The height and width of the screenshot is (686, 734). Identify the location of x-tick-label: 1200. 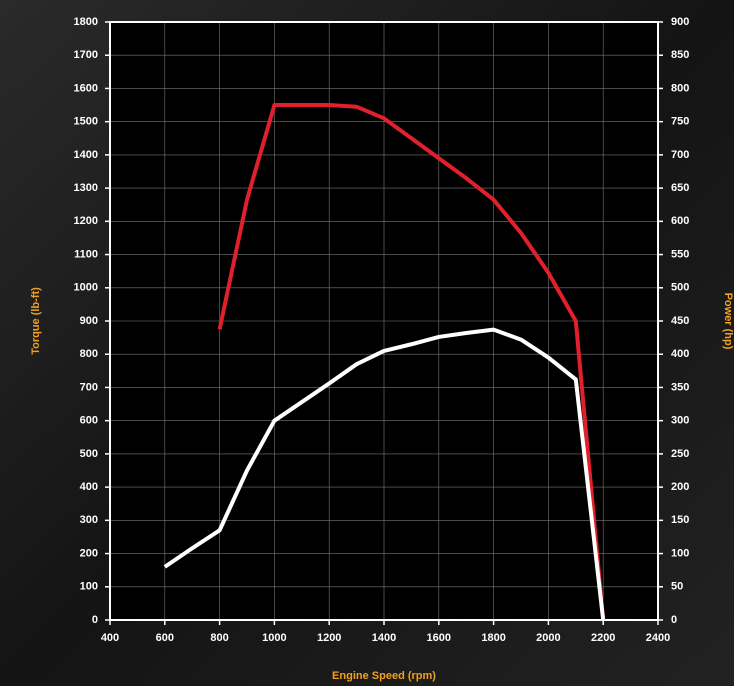
(329, 638).